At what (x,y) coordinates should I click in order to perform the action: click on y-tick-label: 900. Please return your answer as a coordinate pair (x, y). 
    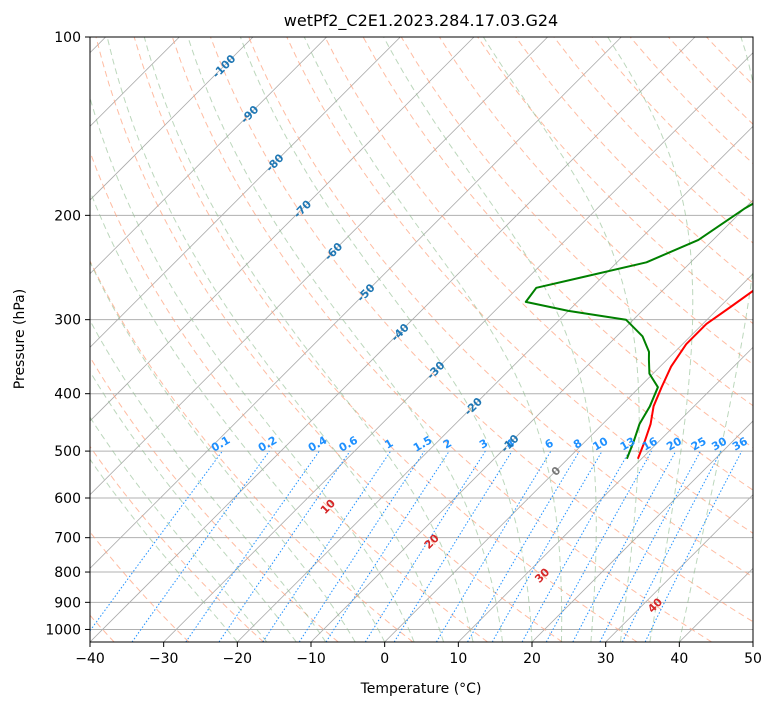
    Looking at the image, I should click on (67, 603).